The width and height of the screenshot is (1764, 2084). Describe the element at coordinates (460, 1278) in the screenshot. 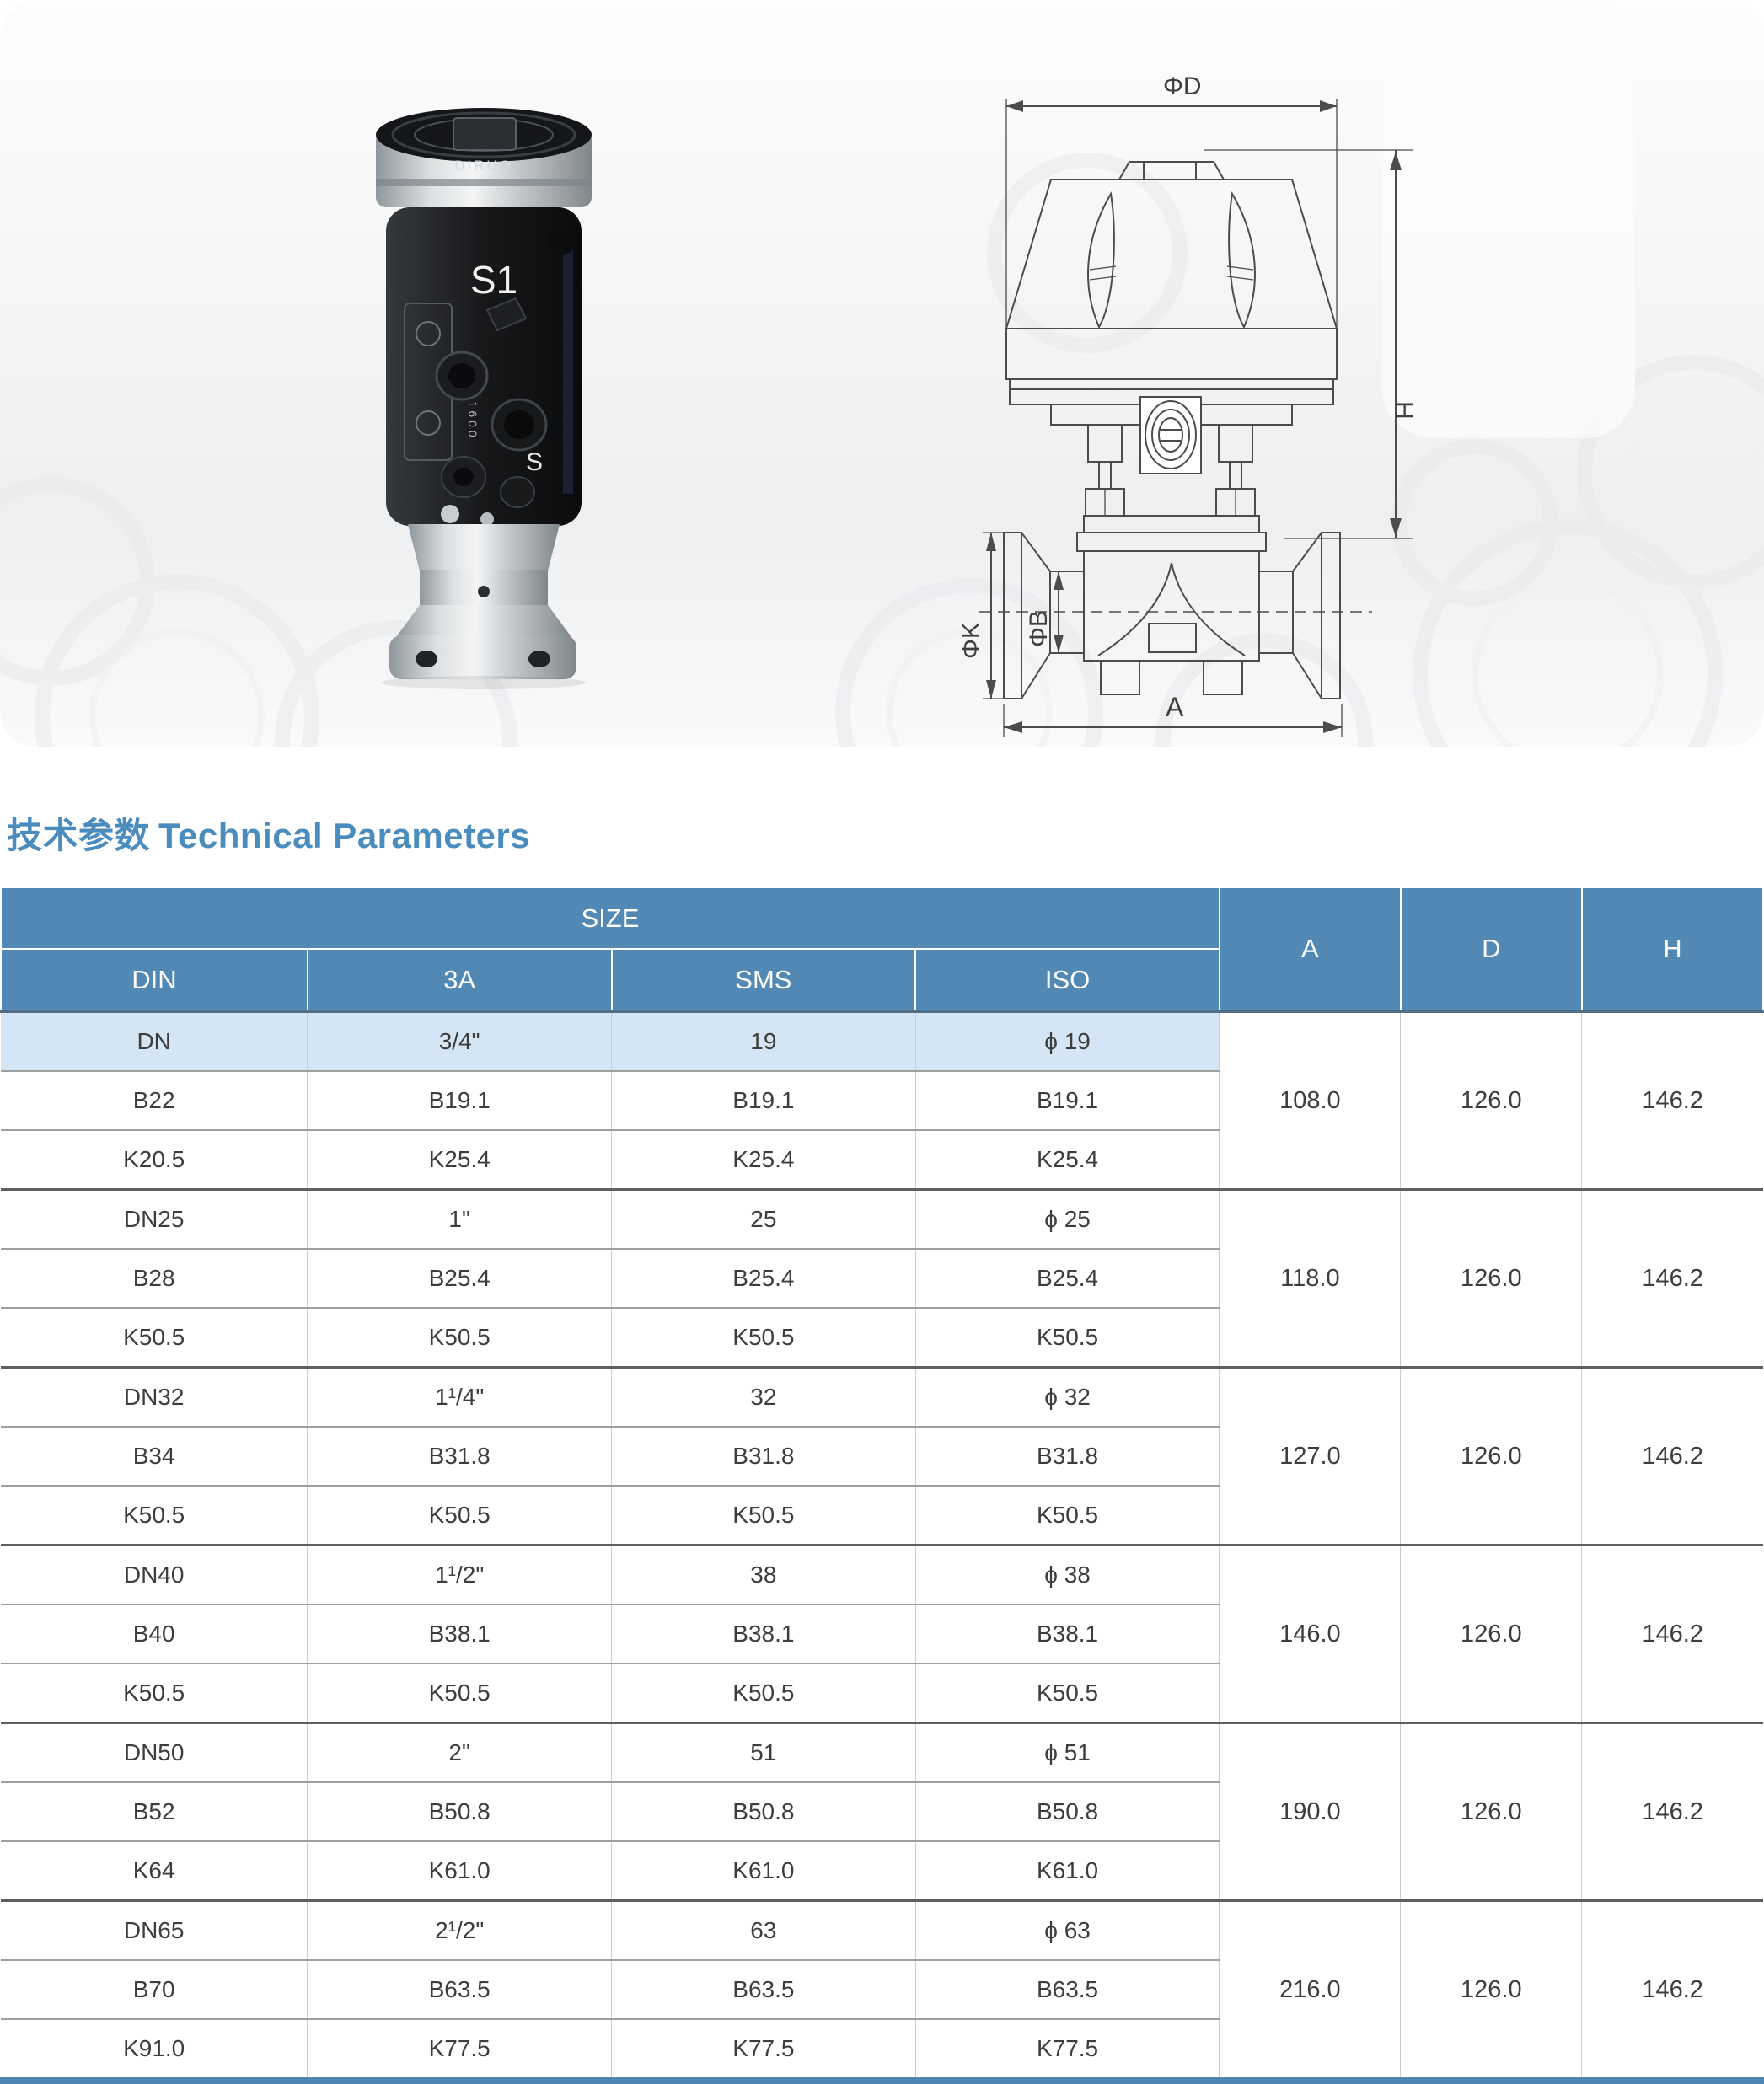

I see `size-cell: B25.4` at that location.